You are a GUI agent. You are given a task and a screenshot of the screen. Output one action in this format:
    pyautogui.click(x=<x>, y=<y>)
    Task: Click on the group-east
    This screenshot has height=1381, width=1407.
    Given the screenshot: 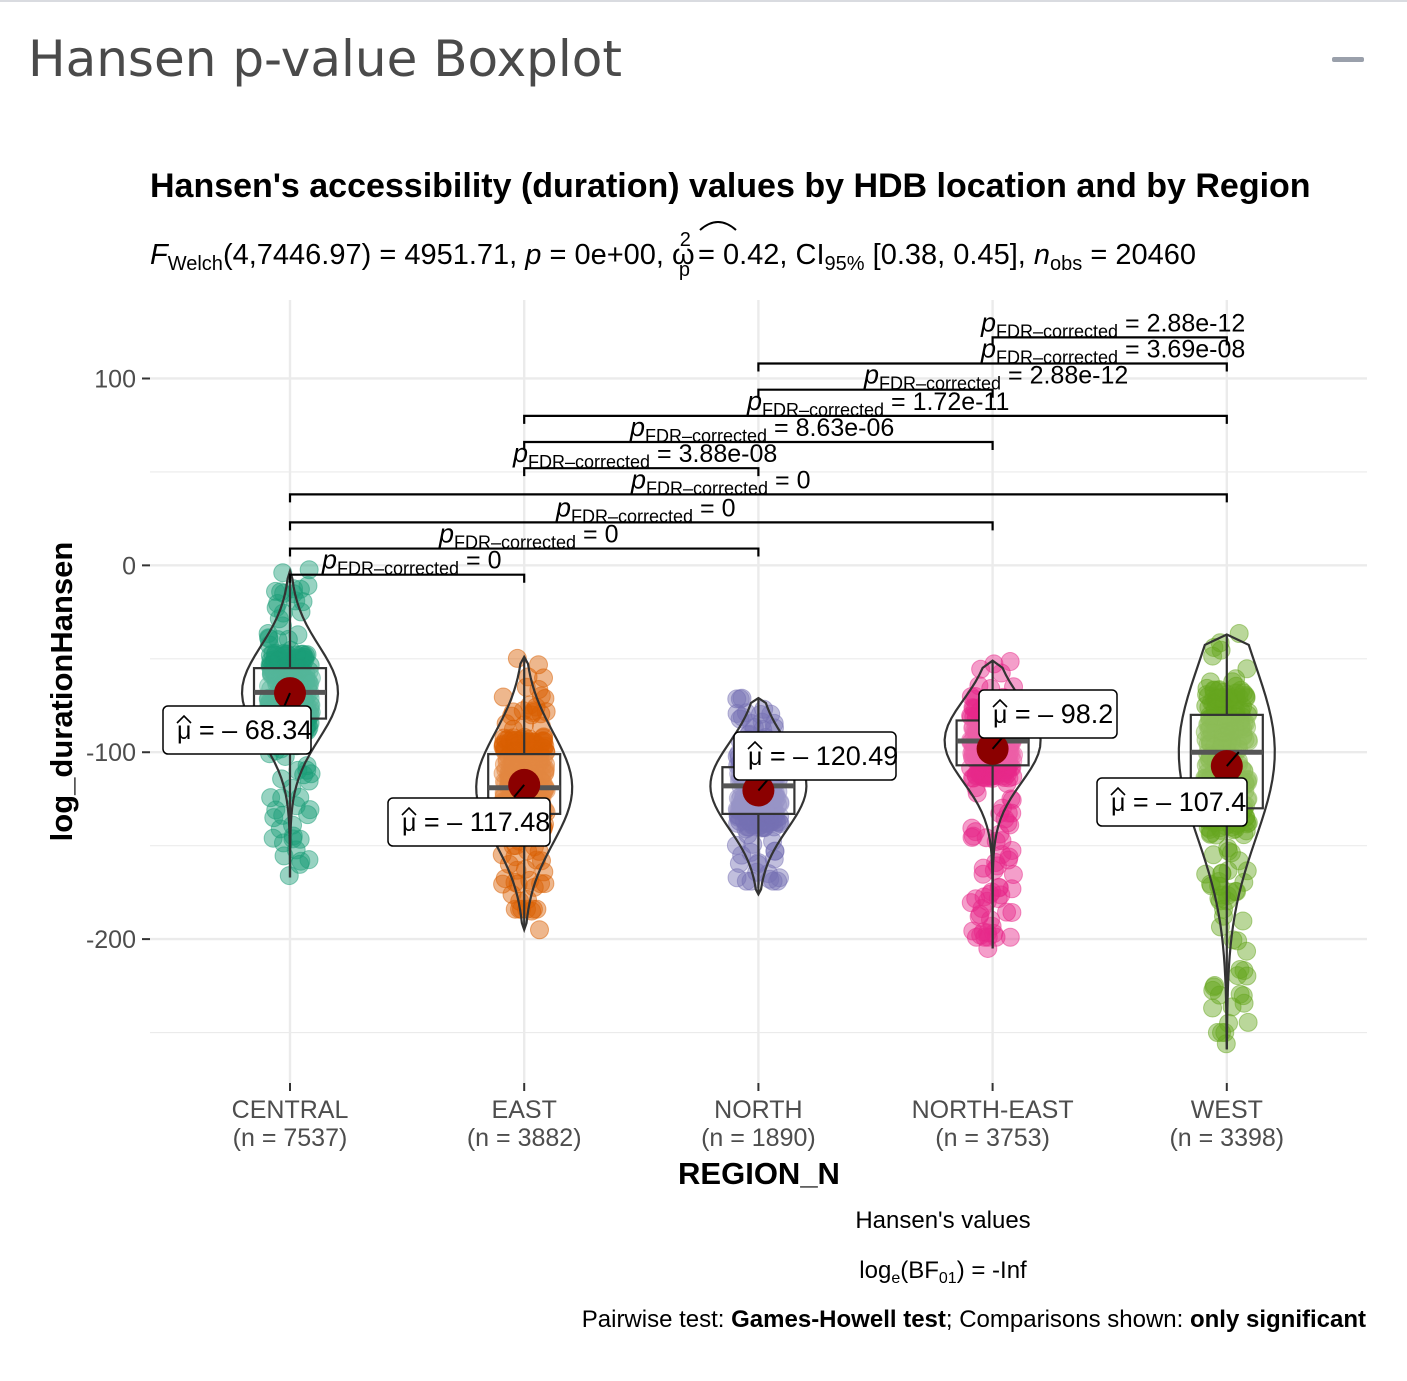 What is the action you would take?
    pyautogui.click(x=524, y=794)
    